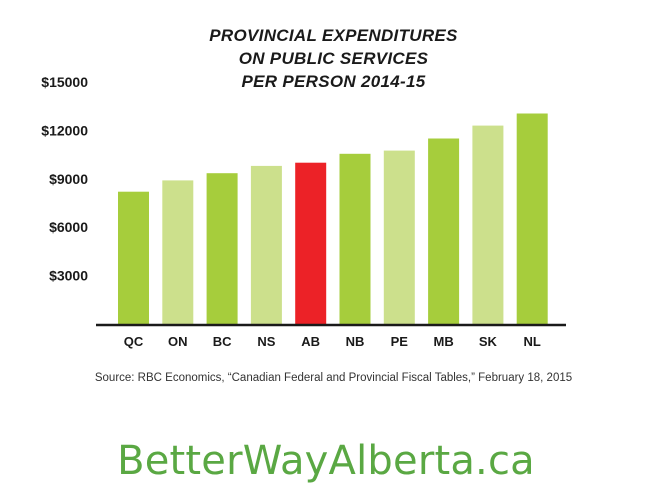 This screenshot has width=667, height=503. Describe the element at coordinates (333, 35) in the screenshot. I see `chart-title-line-1: PROVINCIAL EXPENDITURES` at that location.